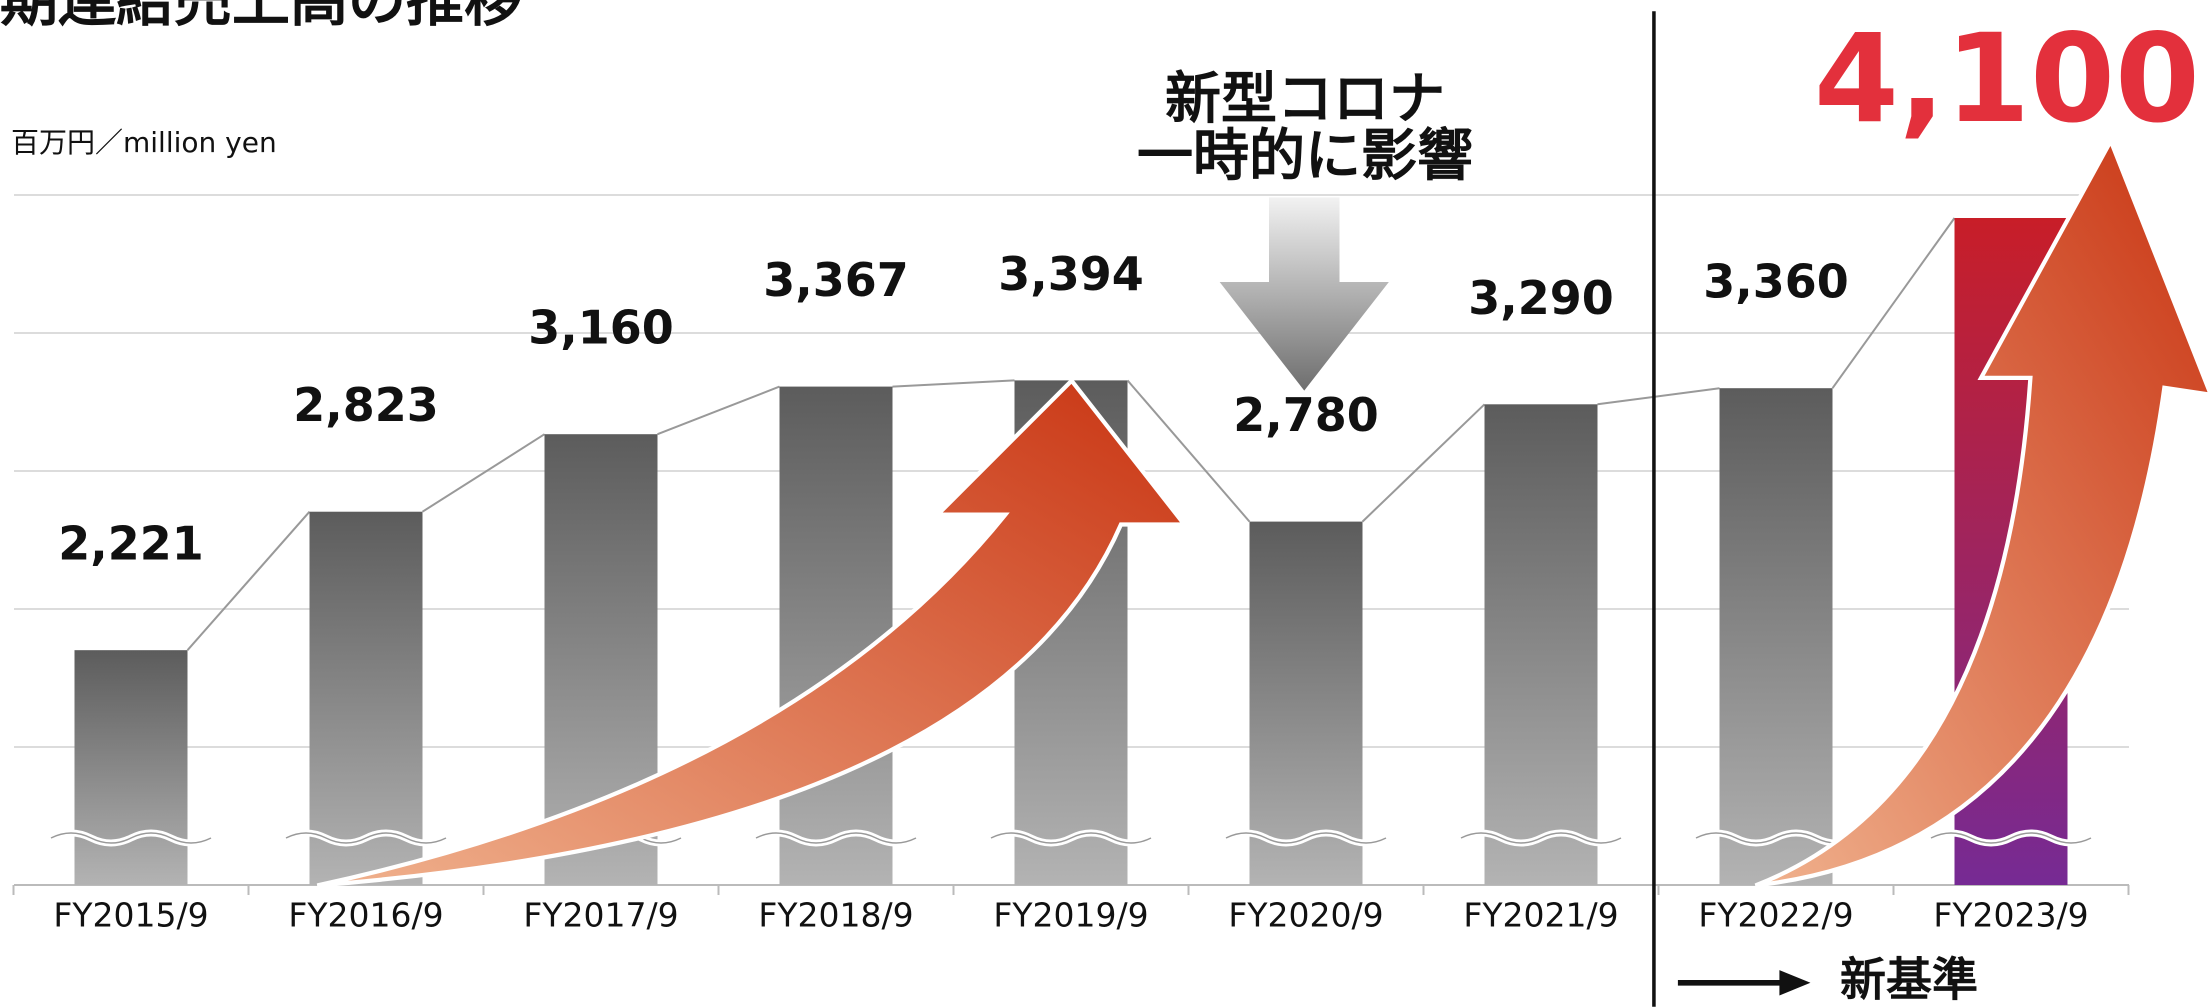 This screenshot has width=2211, height=1007. What do you see at coordinates (1540, 915) in the screenshot?
I see `x-tick-label: FY2021/9` at bounding box center [1540, 915].